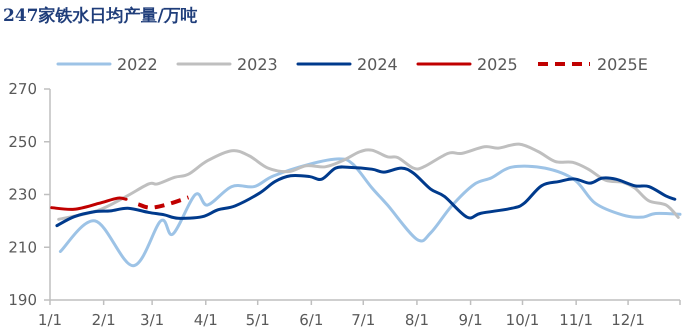 The image size is (686, 331). Describe the element at coordinates (363, 320) in the screenshot. I see `x-tick-label: 7/1` at that location.